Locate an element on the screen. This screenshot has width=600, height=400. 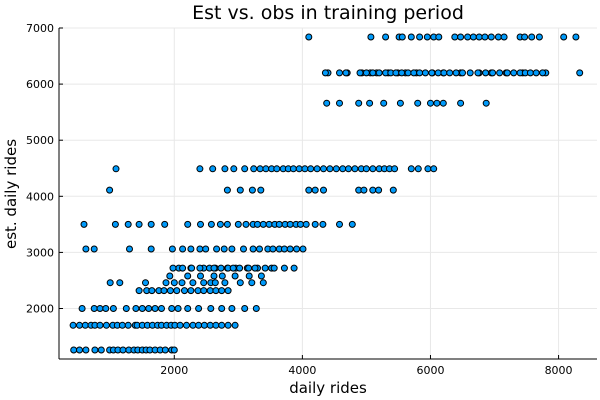
y-tick-label: 4000 is located at coordinates (40, 196).